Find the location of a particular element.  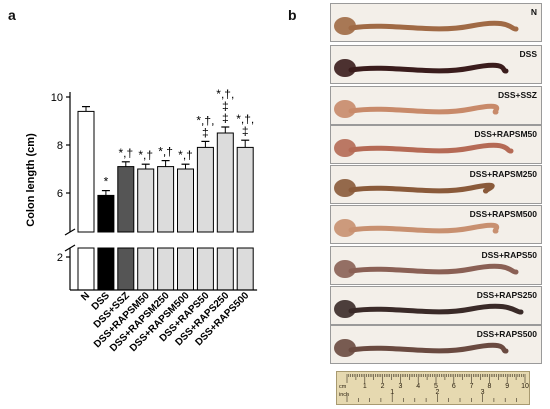

photo-strip-label: DSS+RAPS50 is located at coordinates (509, 255).